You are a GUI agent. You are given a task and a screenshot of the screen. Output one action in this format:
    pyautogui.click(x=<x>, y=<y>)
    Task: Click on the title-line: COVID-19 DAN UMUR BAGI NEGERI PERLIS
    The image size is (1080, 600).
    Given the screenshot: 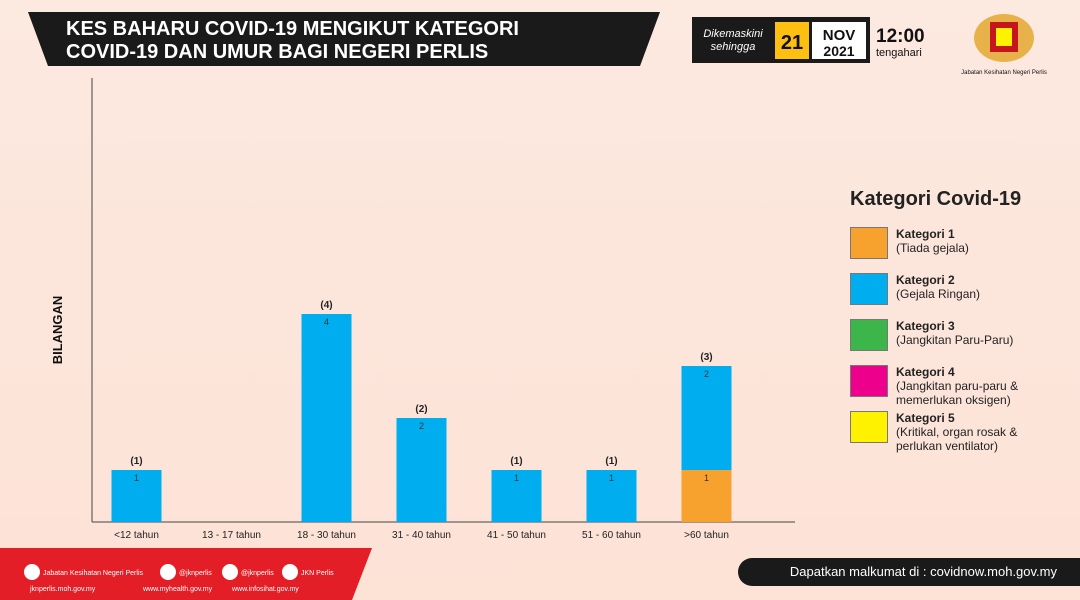 What is the action you would take?
    pyautogui.click(x=277, y=52)
    